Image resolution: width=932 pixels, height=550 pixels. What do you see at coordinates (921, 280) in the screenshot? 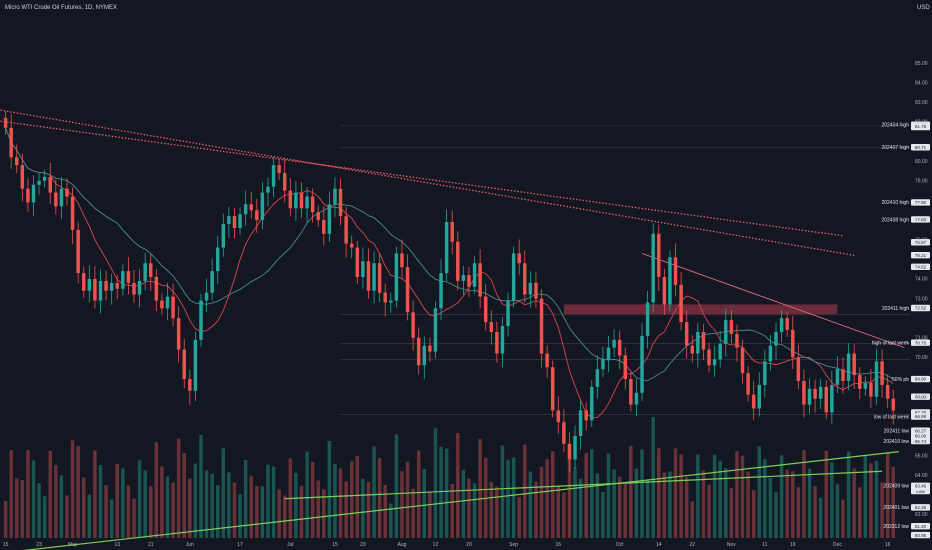
I see `y-axis-tick-label: 74.00` at bounding box center [921, 280].